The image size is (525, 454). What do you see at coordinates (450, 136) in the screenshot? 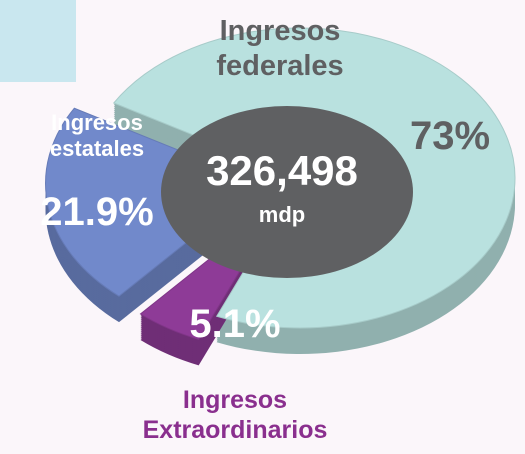
I see `value-label: 73%` at bounding box center [450, 136].